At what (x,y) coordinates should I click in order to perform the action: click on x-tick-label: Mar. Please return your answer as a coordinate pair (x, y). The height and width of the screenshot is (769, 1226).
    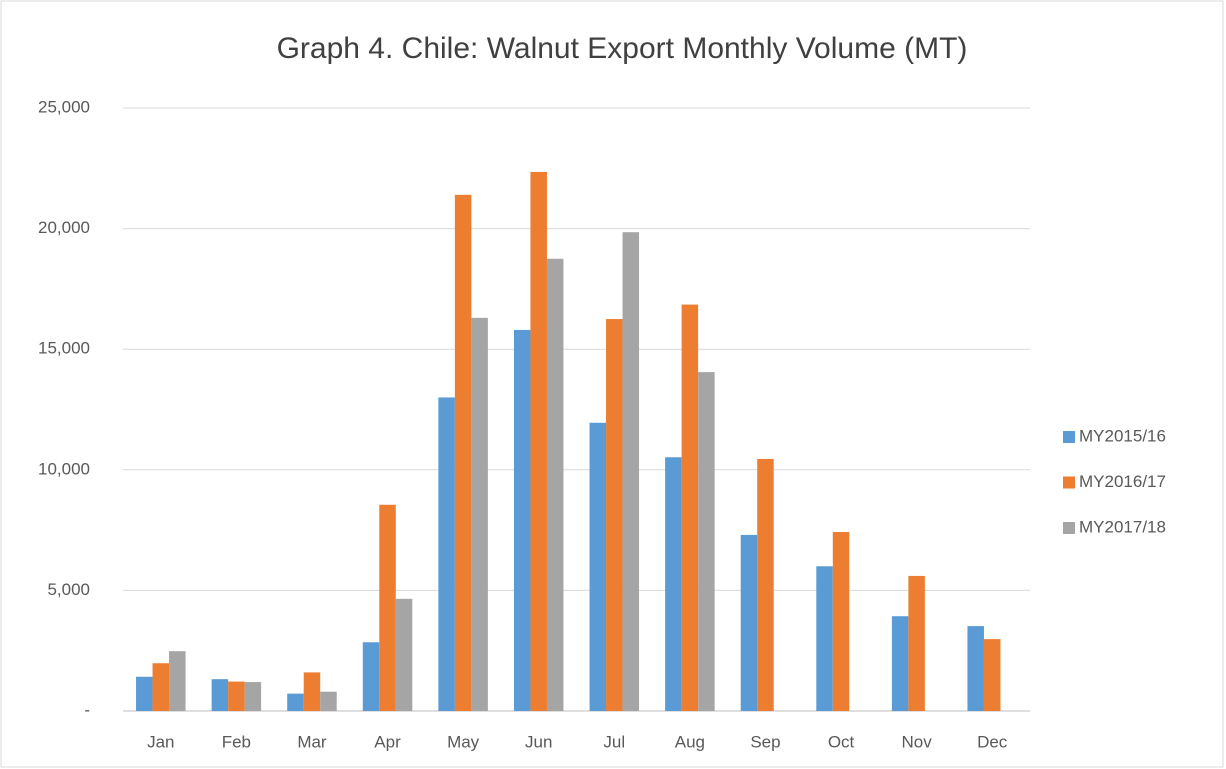
    Looking at the image, I should click on (312, 741).